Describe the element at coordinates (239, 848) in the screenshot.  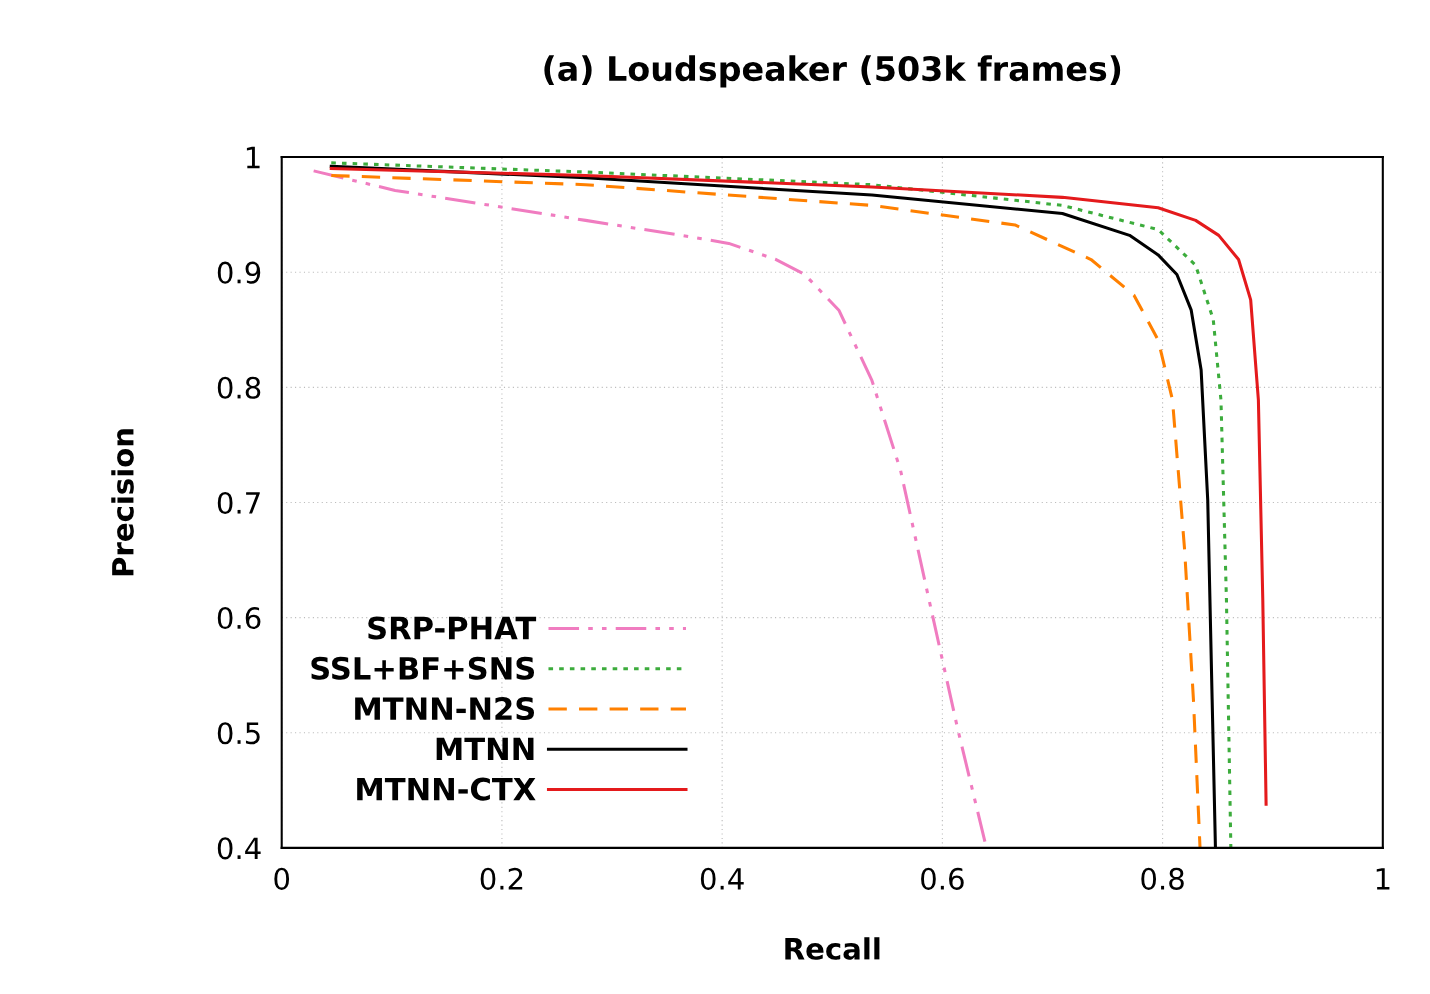
I see `y-tick-label: 0.4` at that location.